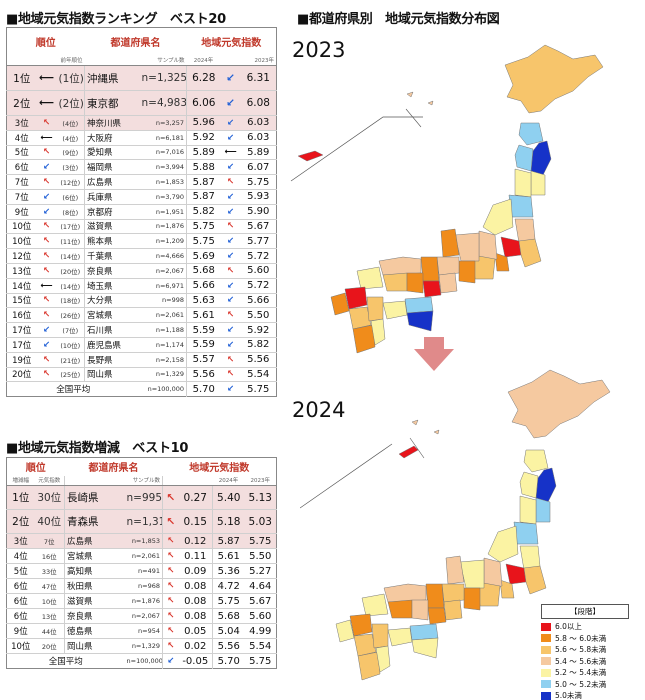  Describe the element at coordinates (195, 571) in the screenshot. I see `delta-cell: 0.09` at that location.